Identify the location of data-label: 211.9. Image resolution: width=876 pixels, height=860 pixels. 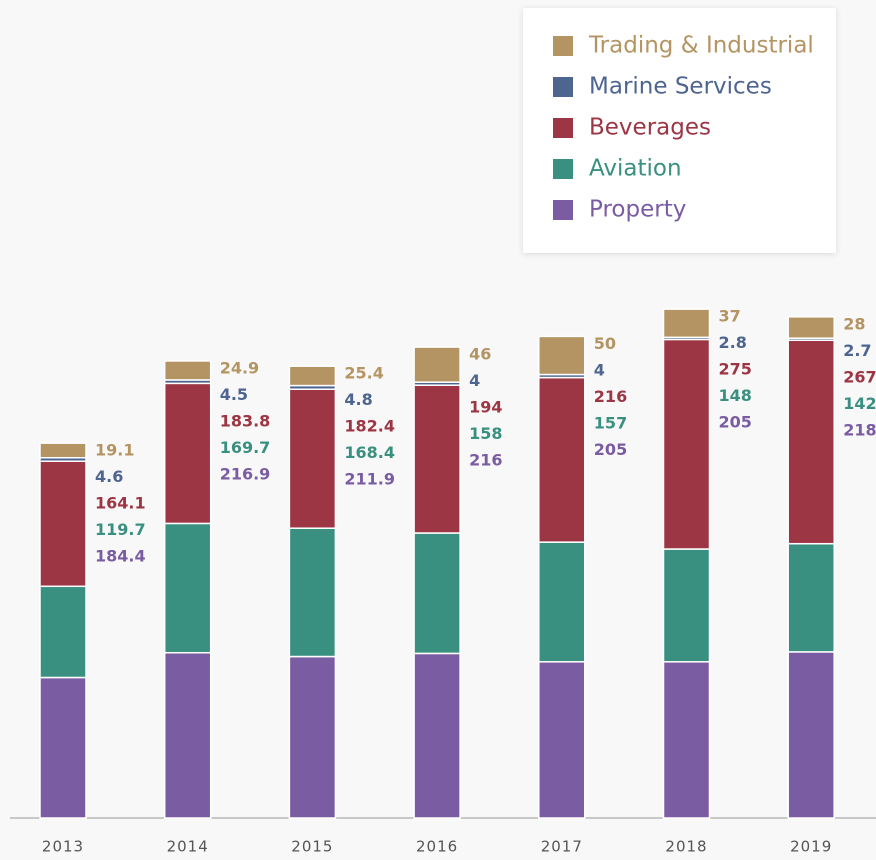
(369, 479).